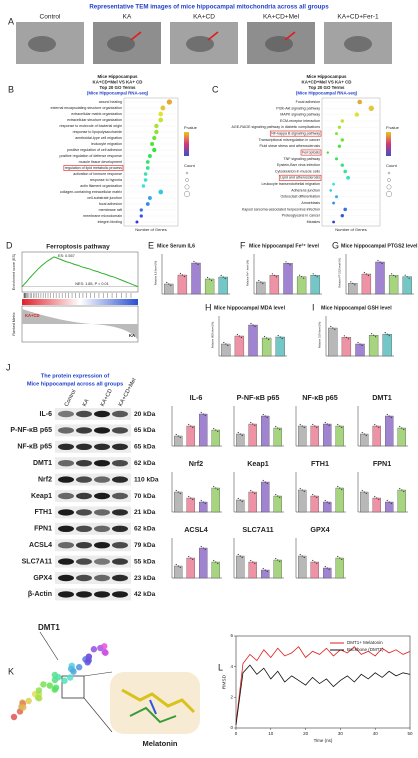 The image size is (418, 758). What do you see at coordinates (42, 578) in the screenshot?
I see `protein-label: GPX4` at bounding box center [42, 578].